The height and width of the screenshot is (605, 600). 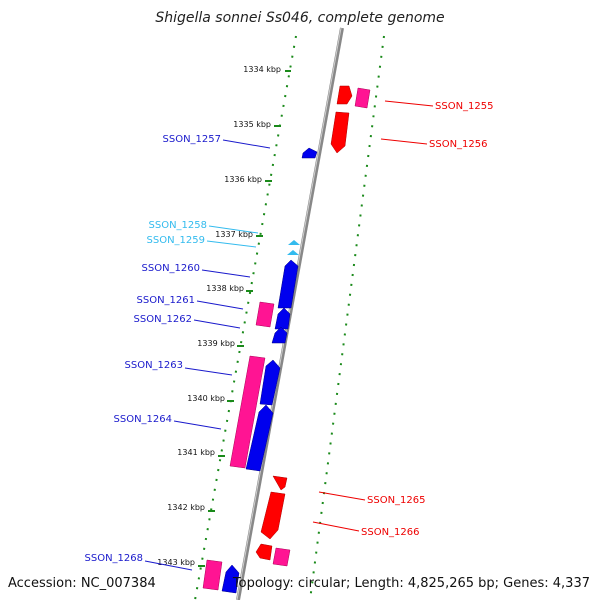 I want to click on right-leaders, so click(x=373, y=316).